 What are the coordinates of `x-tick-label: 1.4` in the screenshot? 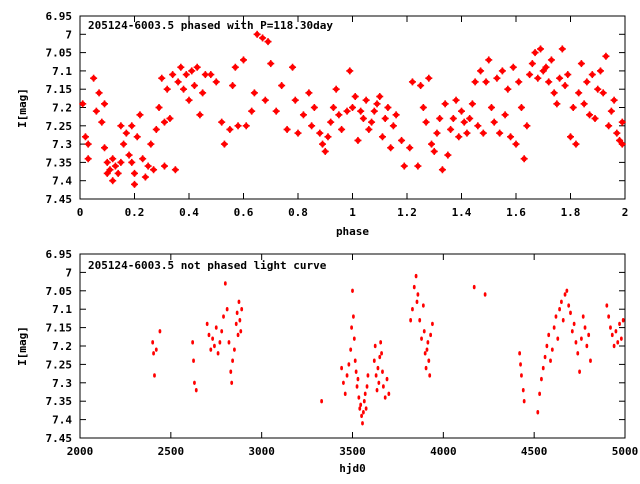 It's located at (462, 212).